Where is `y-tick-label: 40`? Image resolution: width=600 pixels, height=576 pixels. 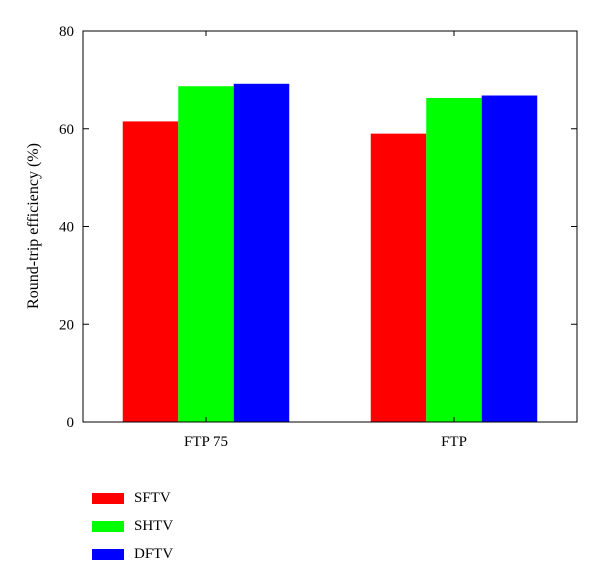 y-tick-label: 40 is located at coordinates (66, 228).